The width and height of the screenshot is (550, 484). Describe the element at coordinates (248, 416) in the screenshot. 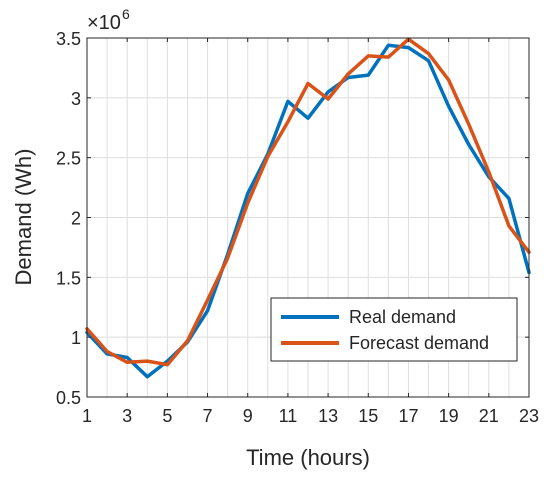

I see `x-tick-label: 9` at that location.